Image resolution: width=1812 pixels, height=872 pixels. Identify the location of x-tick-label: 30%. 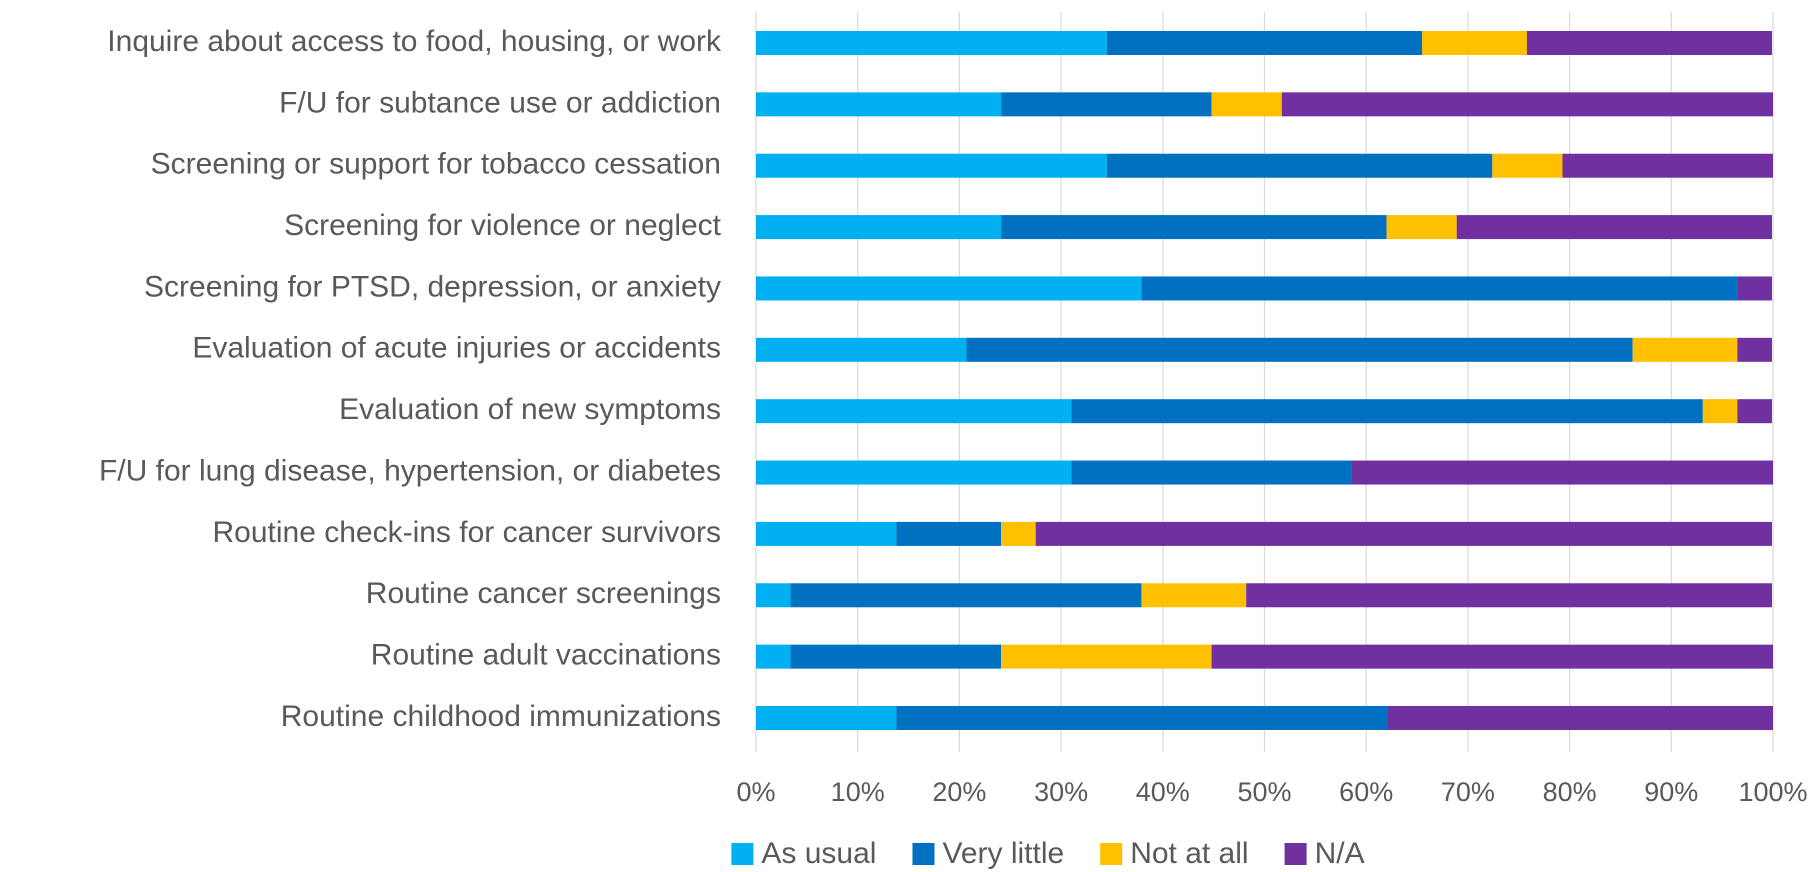
(1061, 792).